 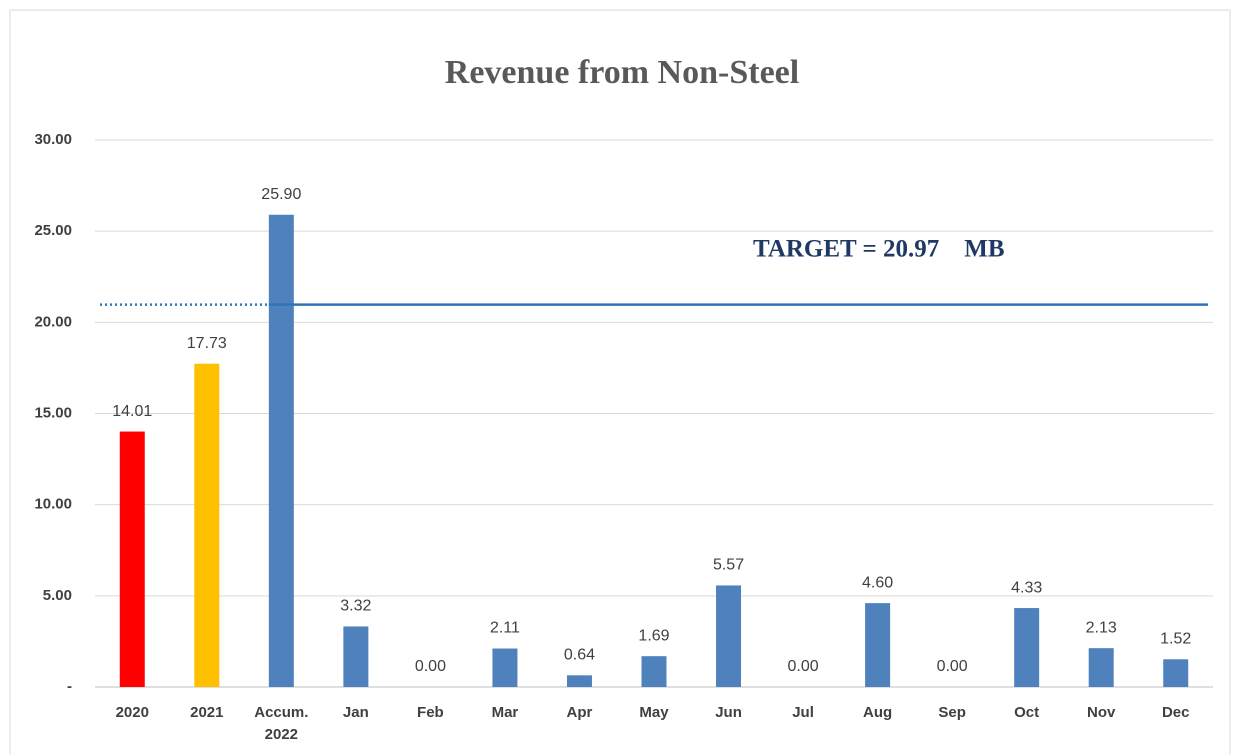 What do you see at coordinates (1101, 712) in the screenshot?
I see `x-tick-label: Nov` at bounding box center [1101, 712].